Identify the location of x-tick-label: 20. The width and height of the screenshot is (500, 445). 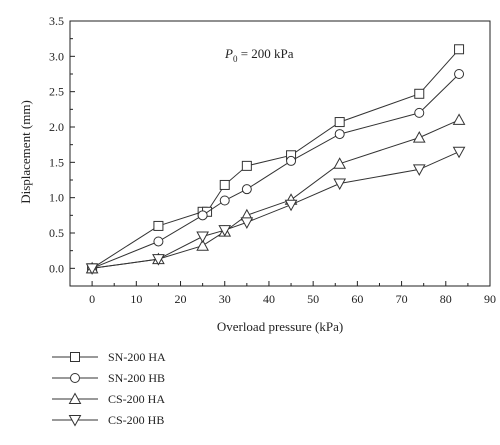
(181, 299).